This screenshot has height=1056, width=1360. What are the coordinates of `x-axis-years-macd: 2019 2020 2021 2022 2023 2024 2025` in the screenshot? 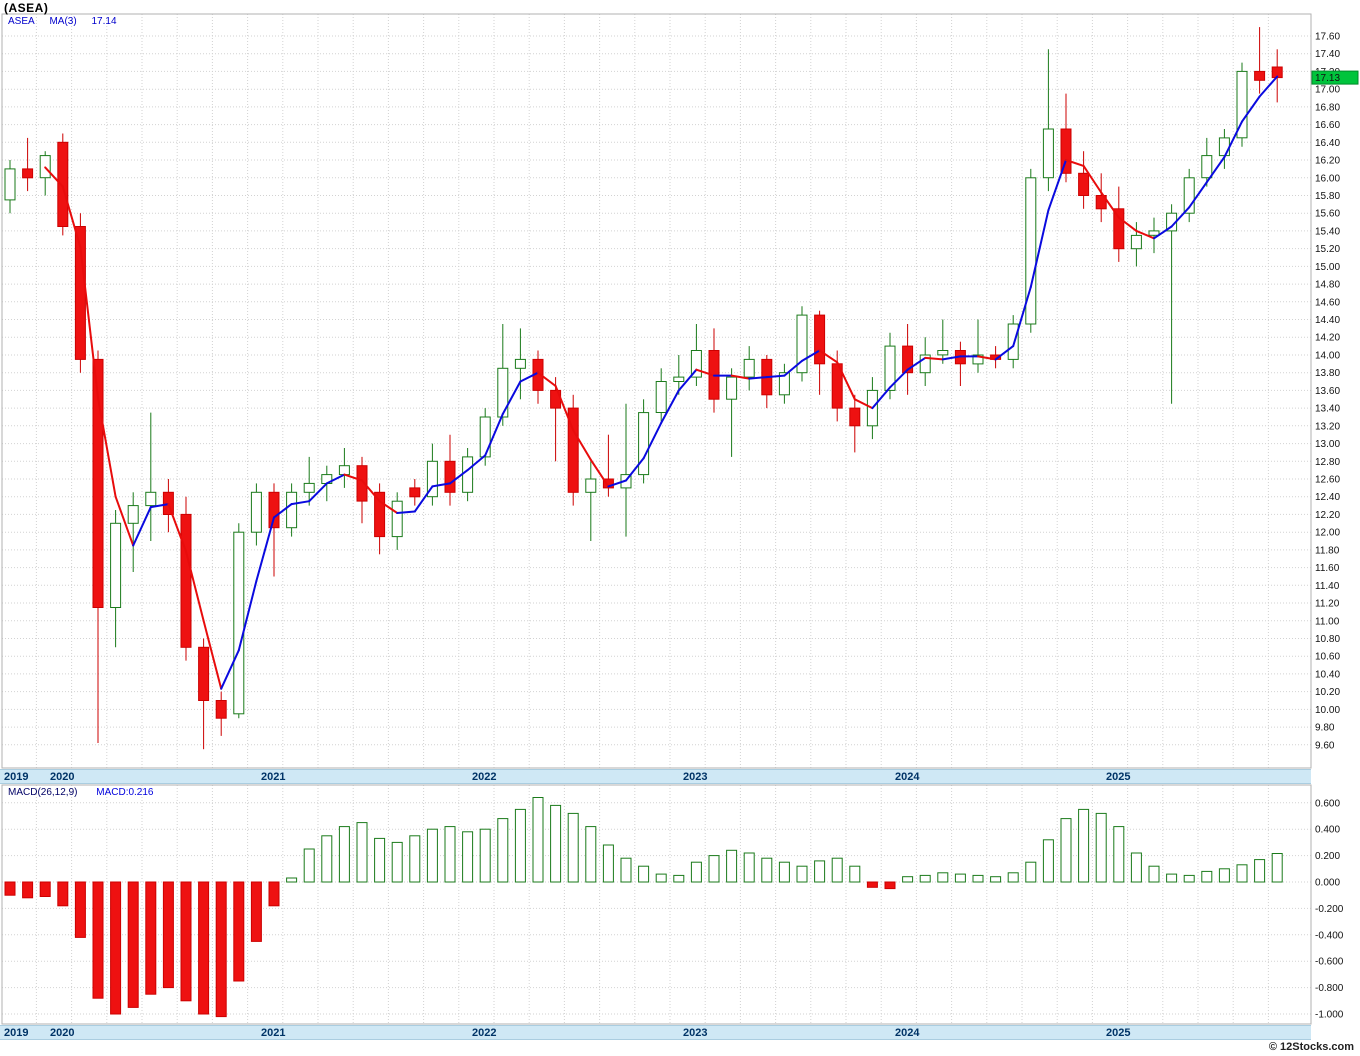 It's located at (655, 1032).